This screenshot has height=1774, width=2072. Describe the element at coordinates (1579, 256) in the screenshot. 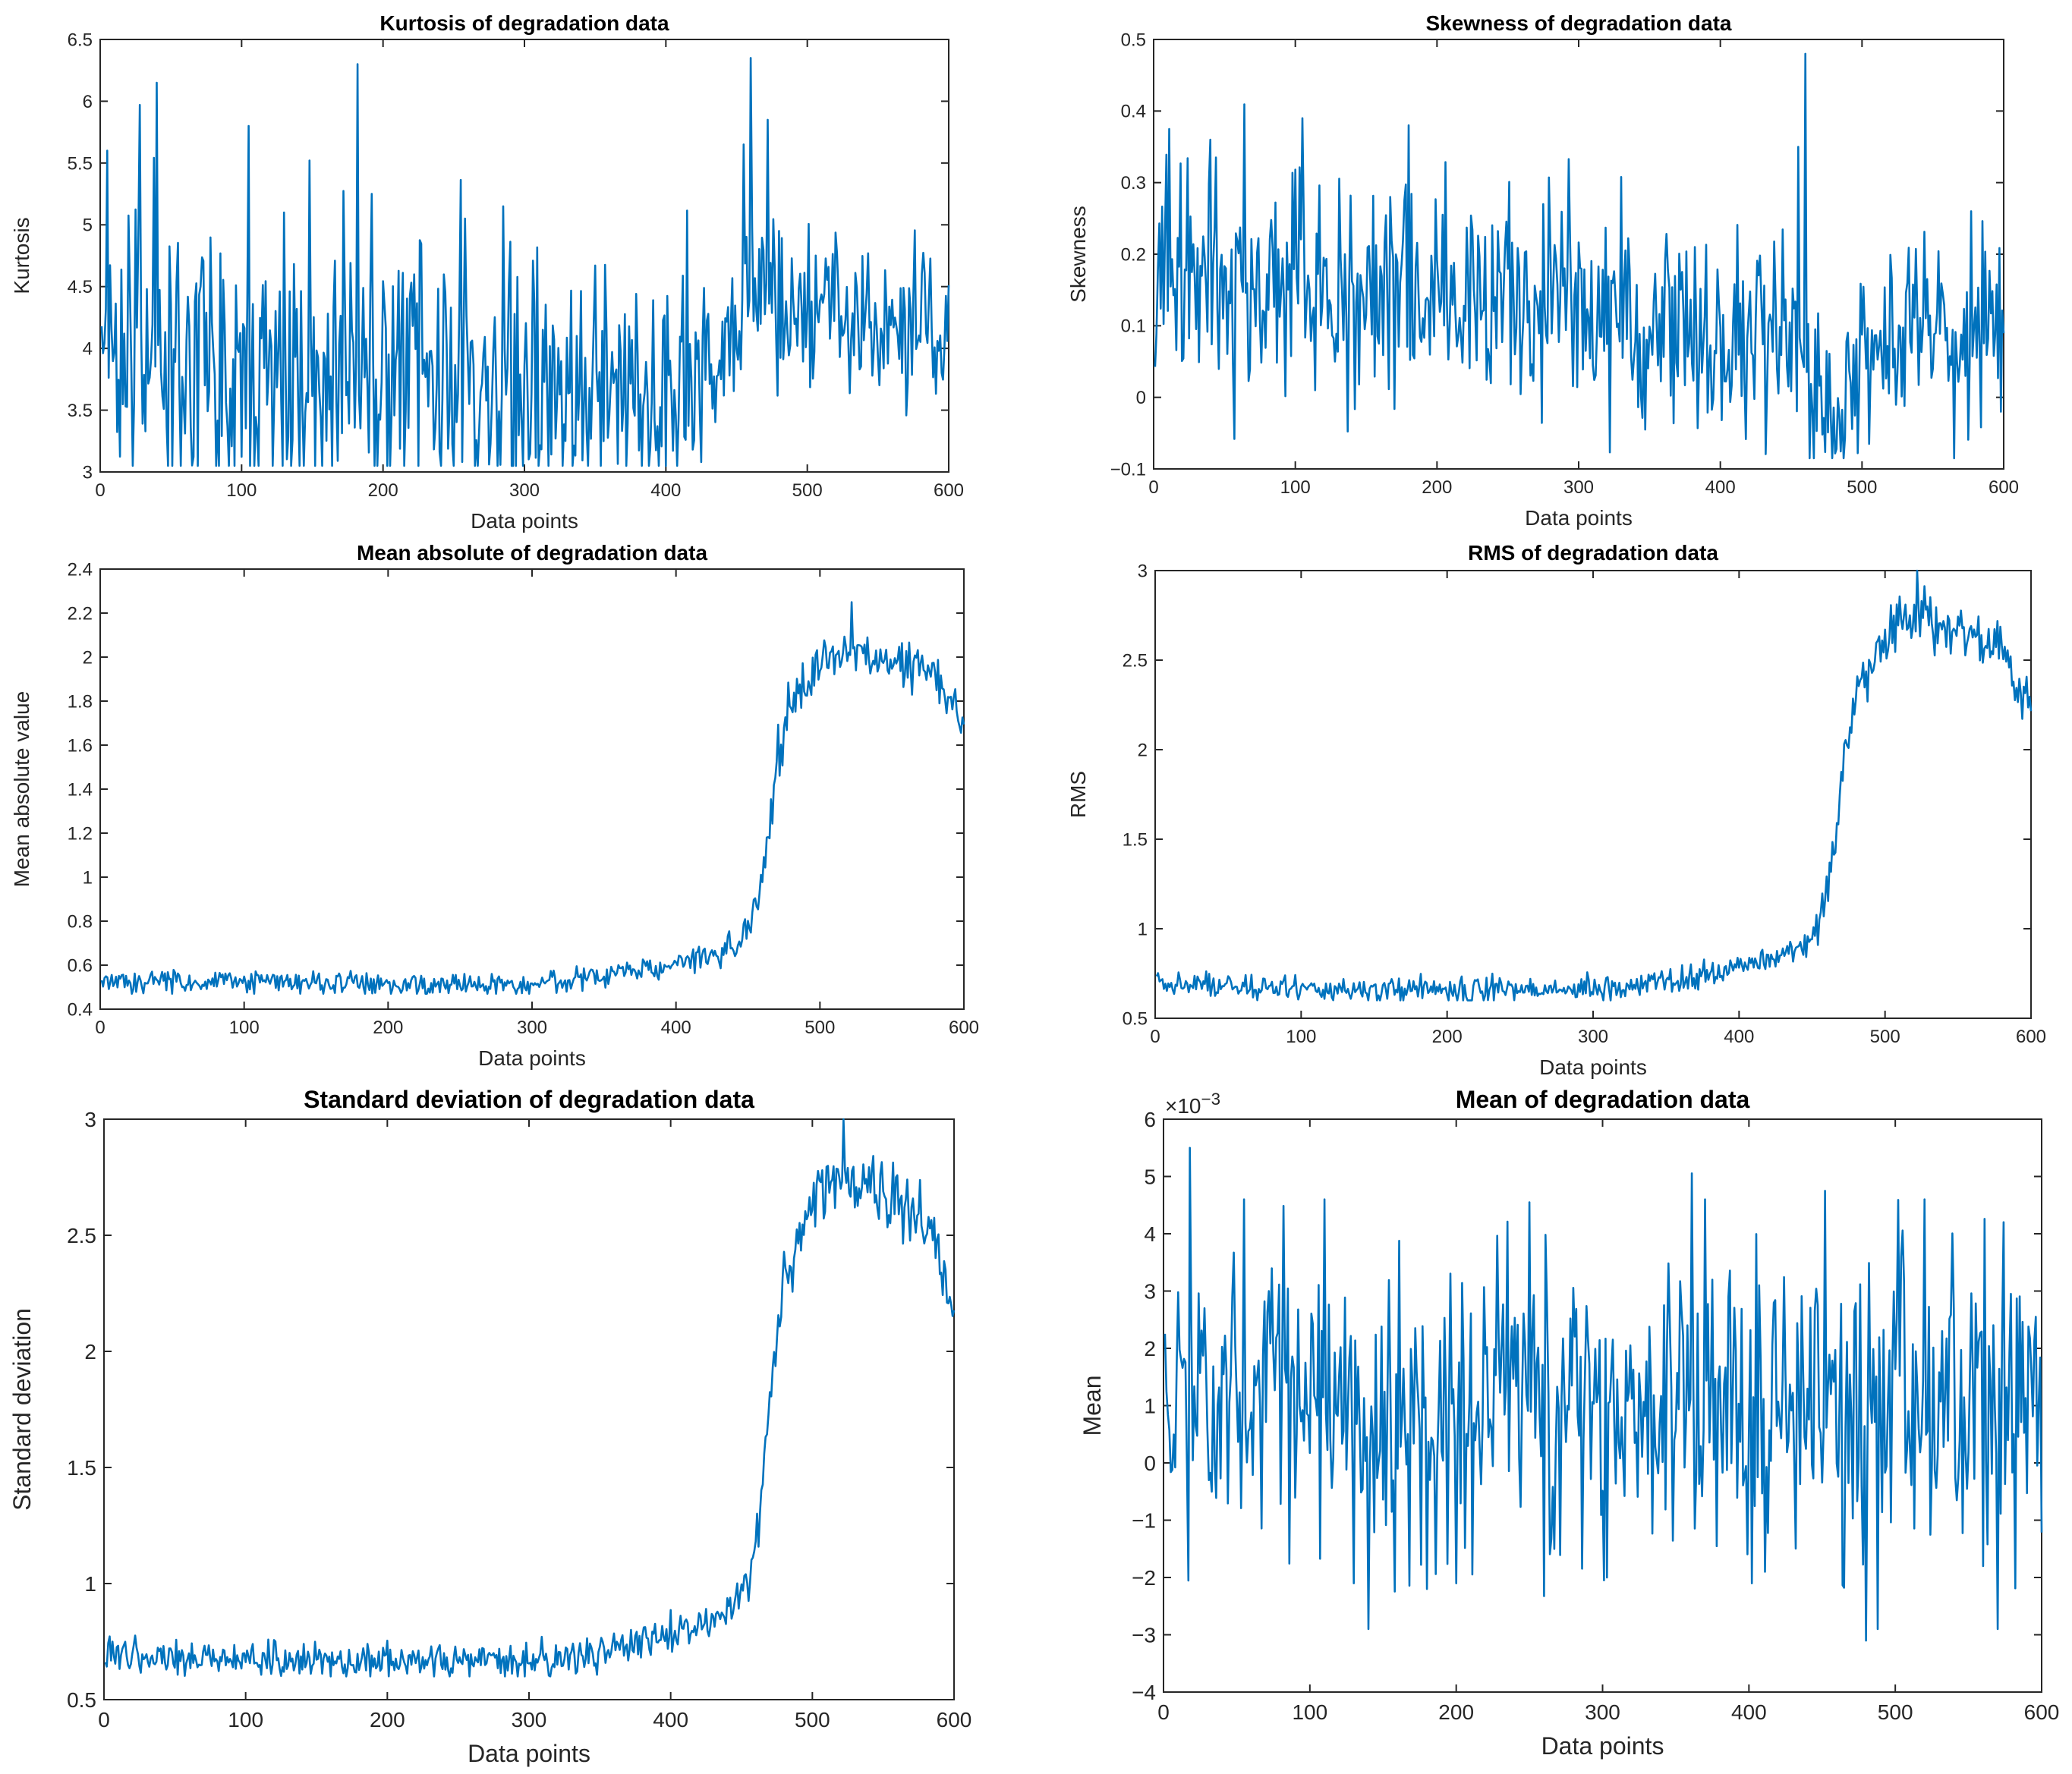

I see `series-line-skewness` at that location.